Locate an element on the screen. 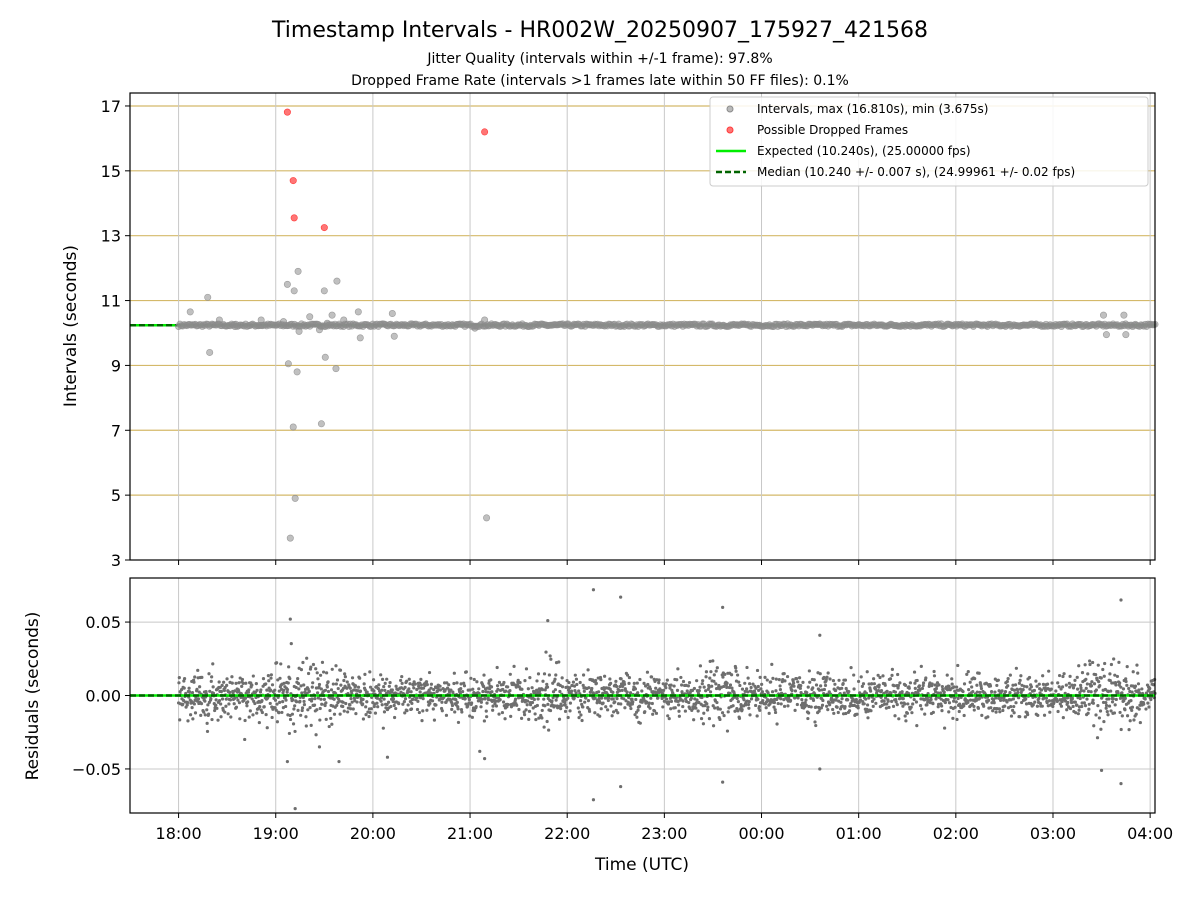 Image resolution: width=1200 pixels, height=900 pixels. intervals-y-tick-label: 5 is located at coordinates (116, 495).